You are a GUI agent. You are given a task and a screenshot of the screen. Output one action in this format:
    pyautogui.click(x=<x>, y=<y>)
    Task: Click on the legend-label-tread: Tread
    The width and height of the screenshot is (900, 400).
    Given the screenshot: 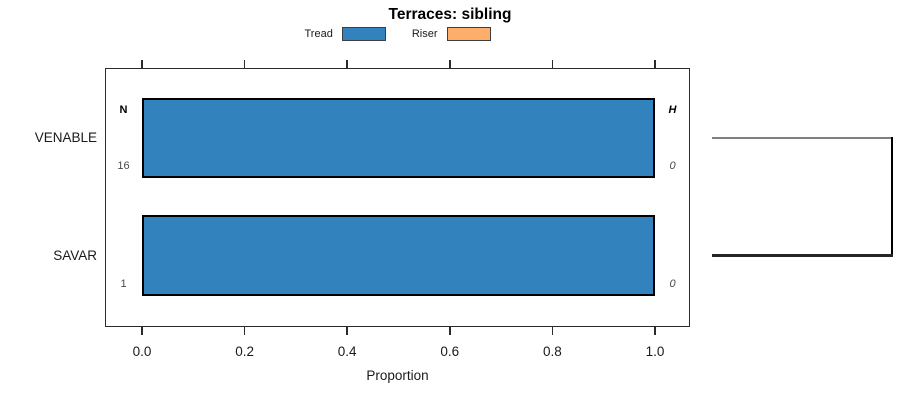 What is the action you would take?
    pyautogui.click(x=318, y=34)
    